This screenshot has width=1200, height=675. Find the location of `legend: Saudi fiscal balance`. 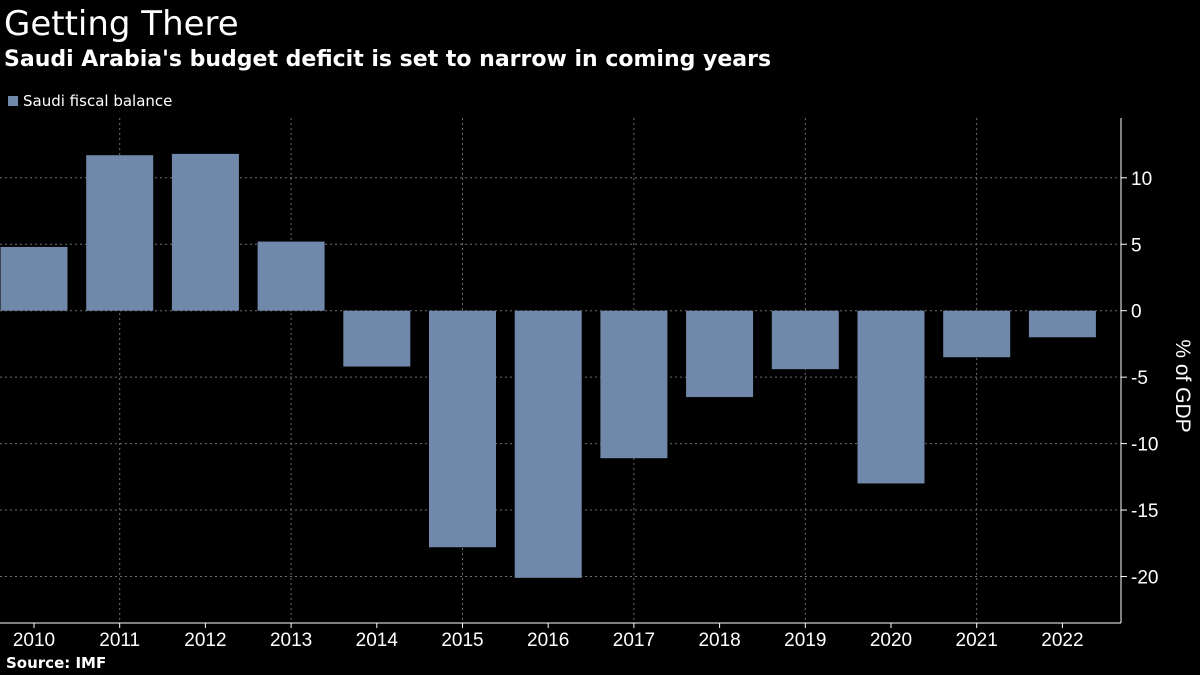

legend: Saudi fiscal balance is located at coordinates (90, 101).